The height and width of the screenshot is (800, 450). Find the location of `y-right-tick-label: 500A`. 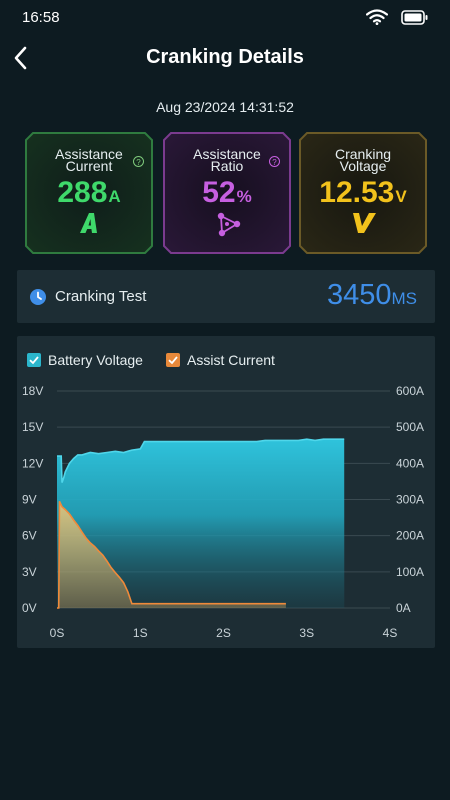

y-right-tick-label: 500A is located at coordinates (410, 427).